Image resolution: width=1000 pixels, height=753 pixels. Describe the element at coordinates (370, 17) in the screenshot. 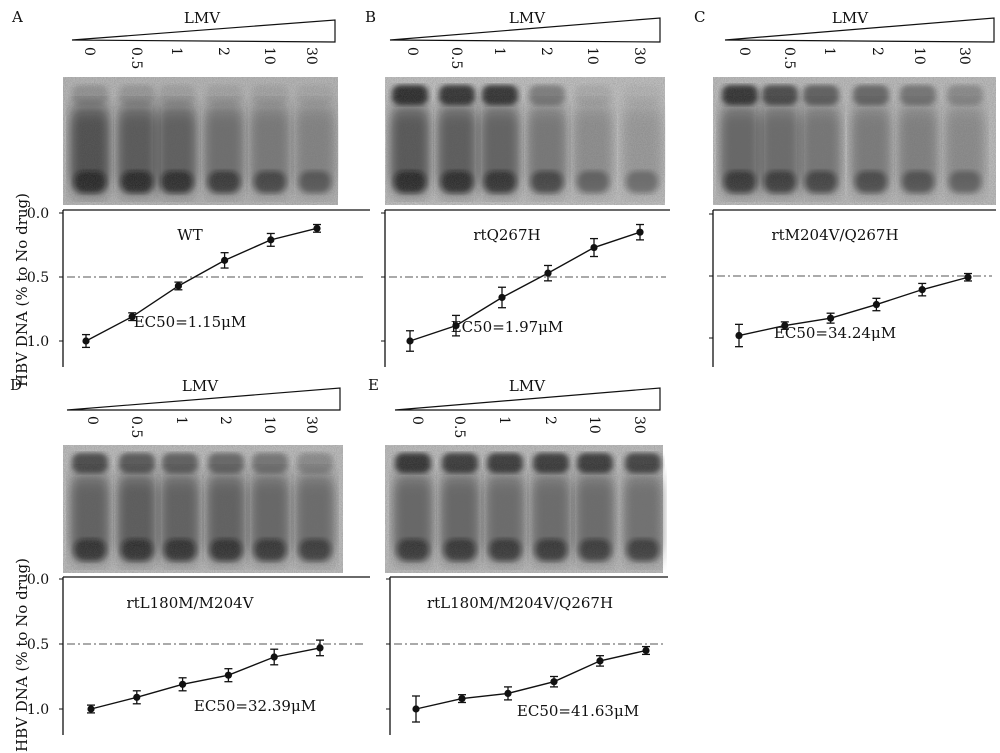

I see `panel-letter: B` at that location.